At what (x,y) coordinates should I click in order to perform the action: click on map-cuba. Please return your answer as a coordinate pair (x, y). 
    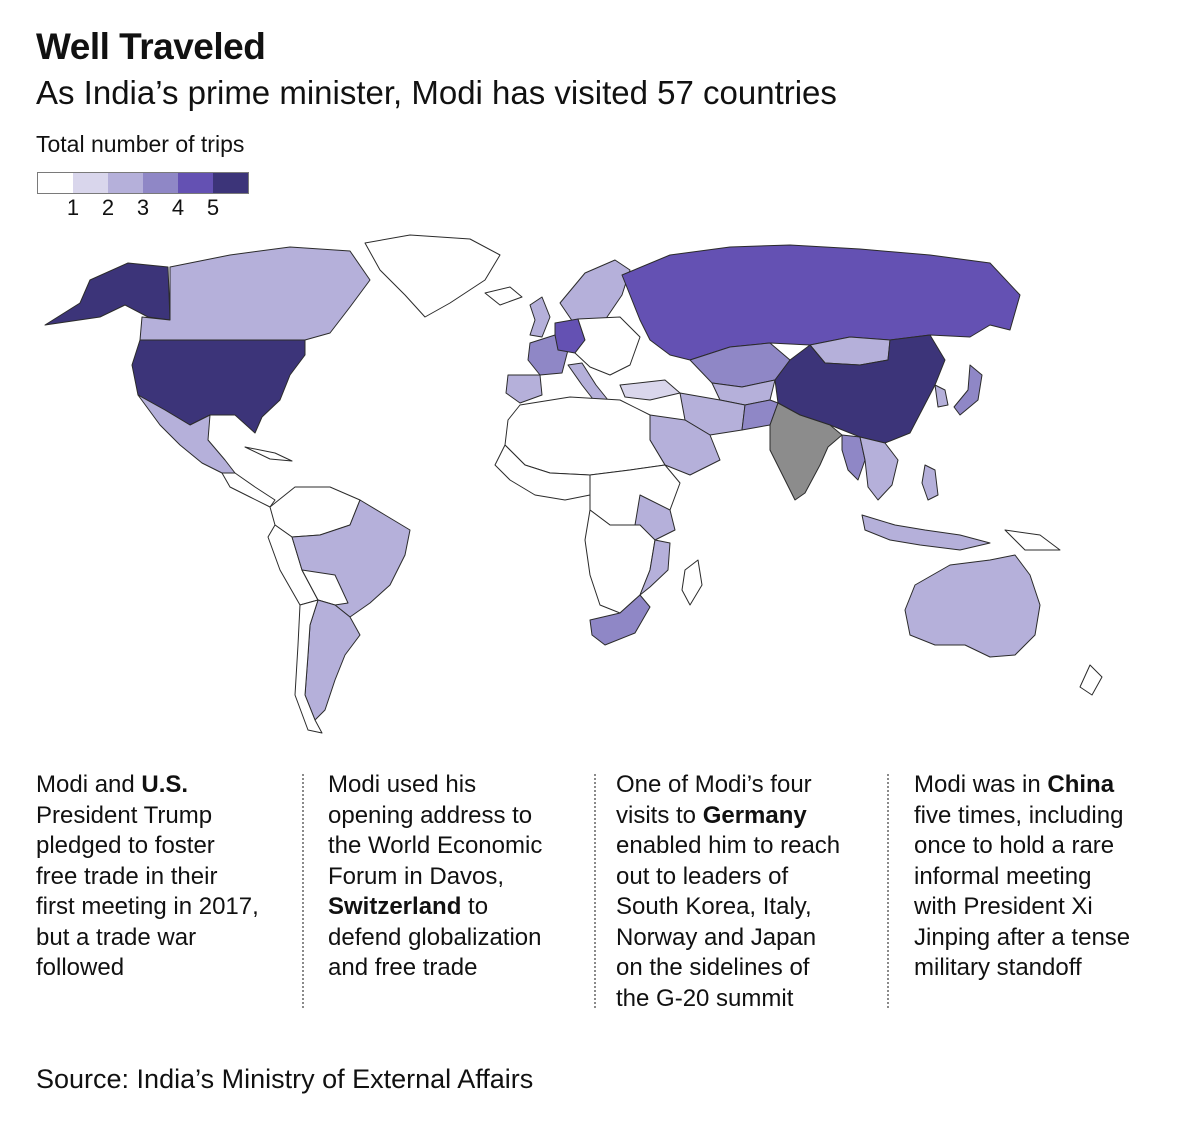
    Looking at the image, I should click on (268, 454).